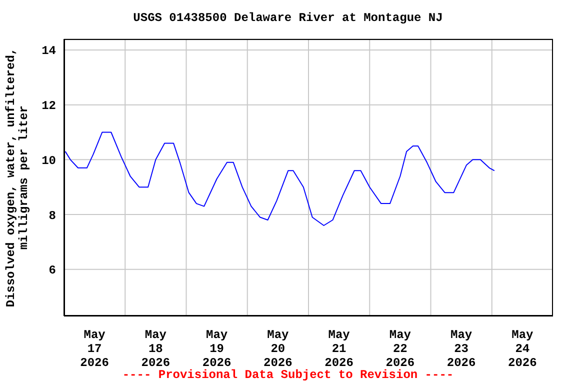  What do you see at coordinates (288, 18) in the screenshot?
I see `chart-title: USGS 01438500 Delaware River at Montague NJ` at bounding box center [288, 18].